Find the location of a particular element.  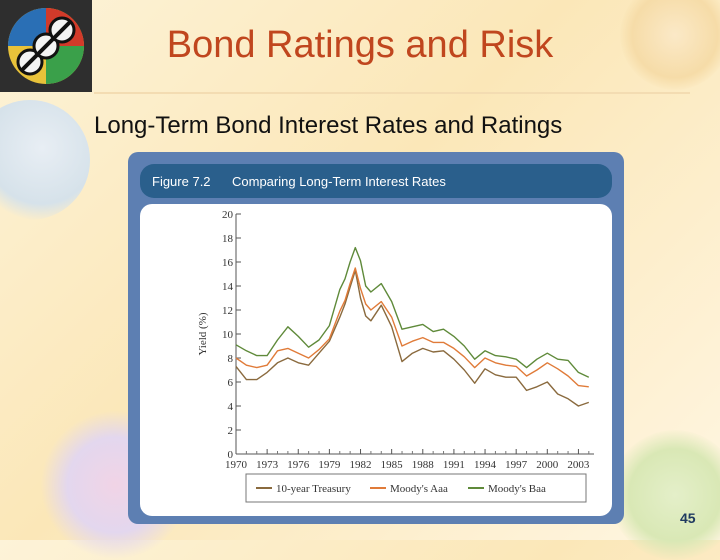

y-tick-label: 8 is located at coordinates (231, 359).